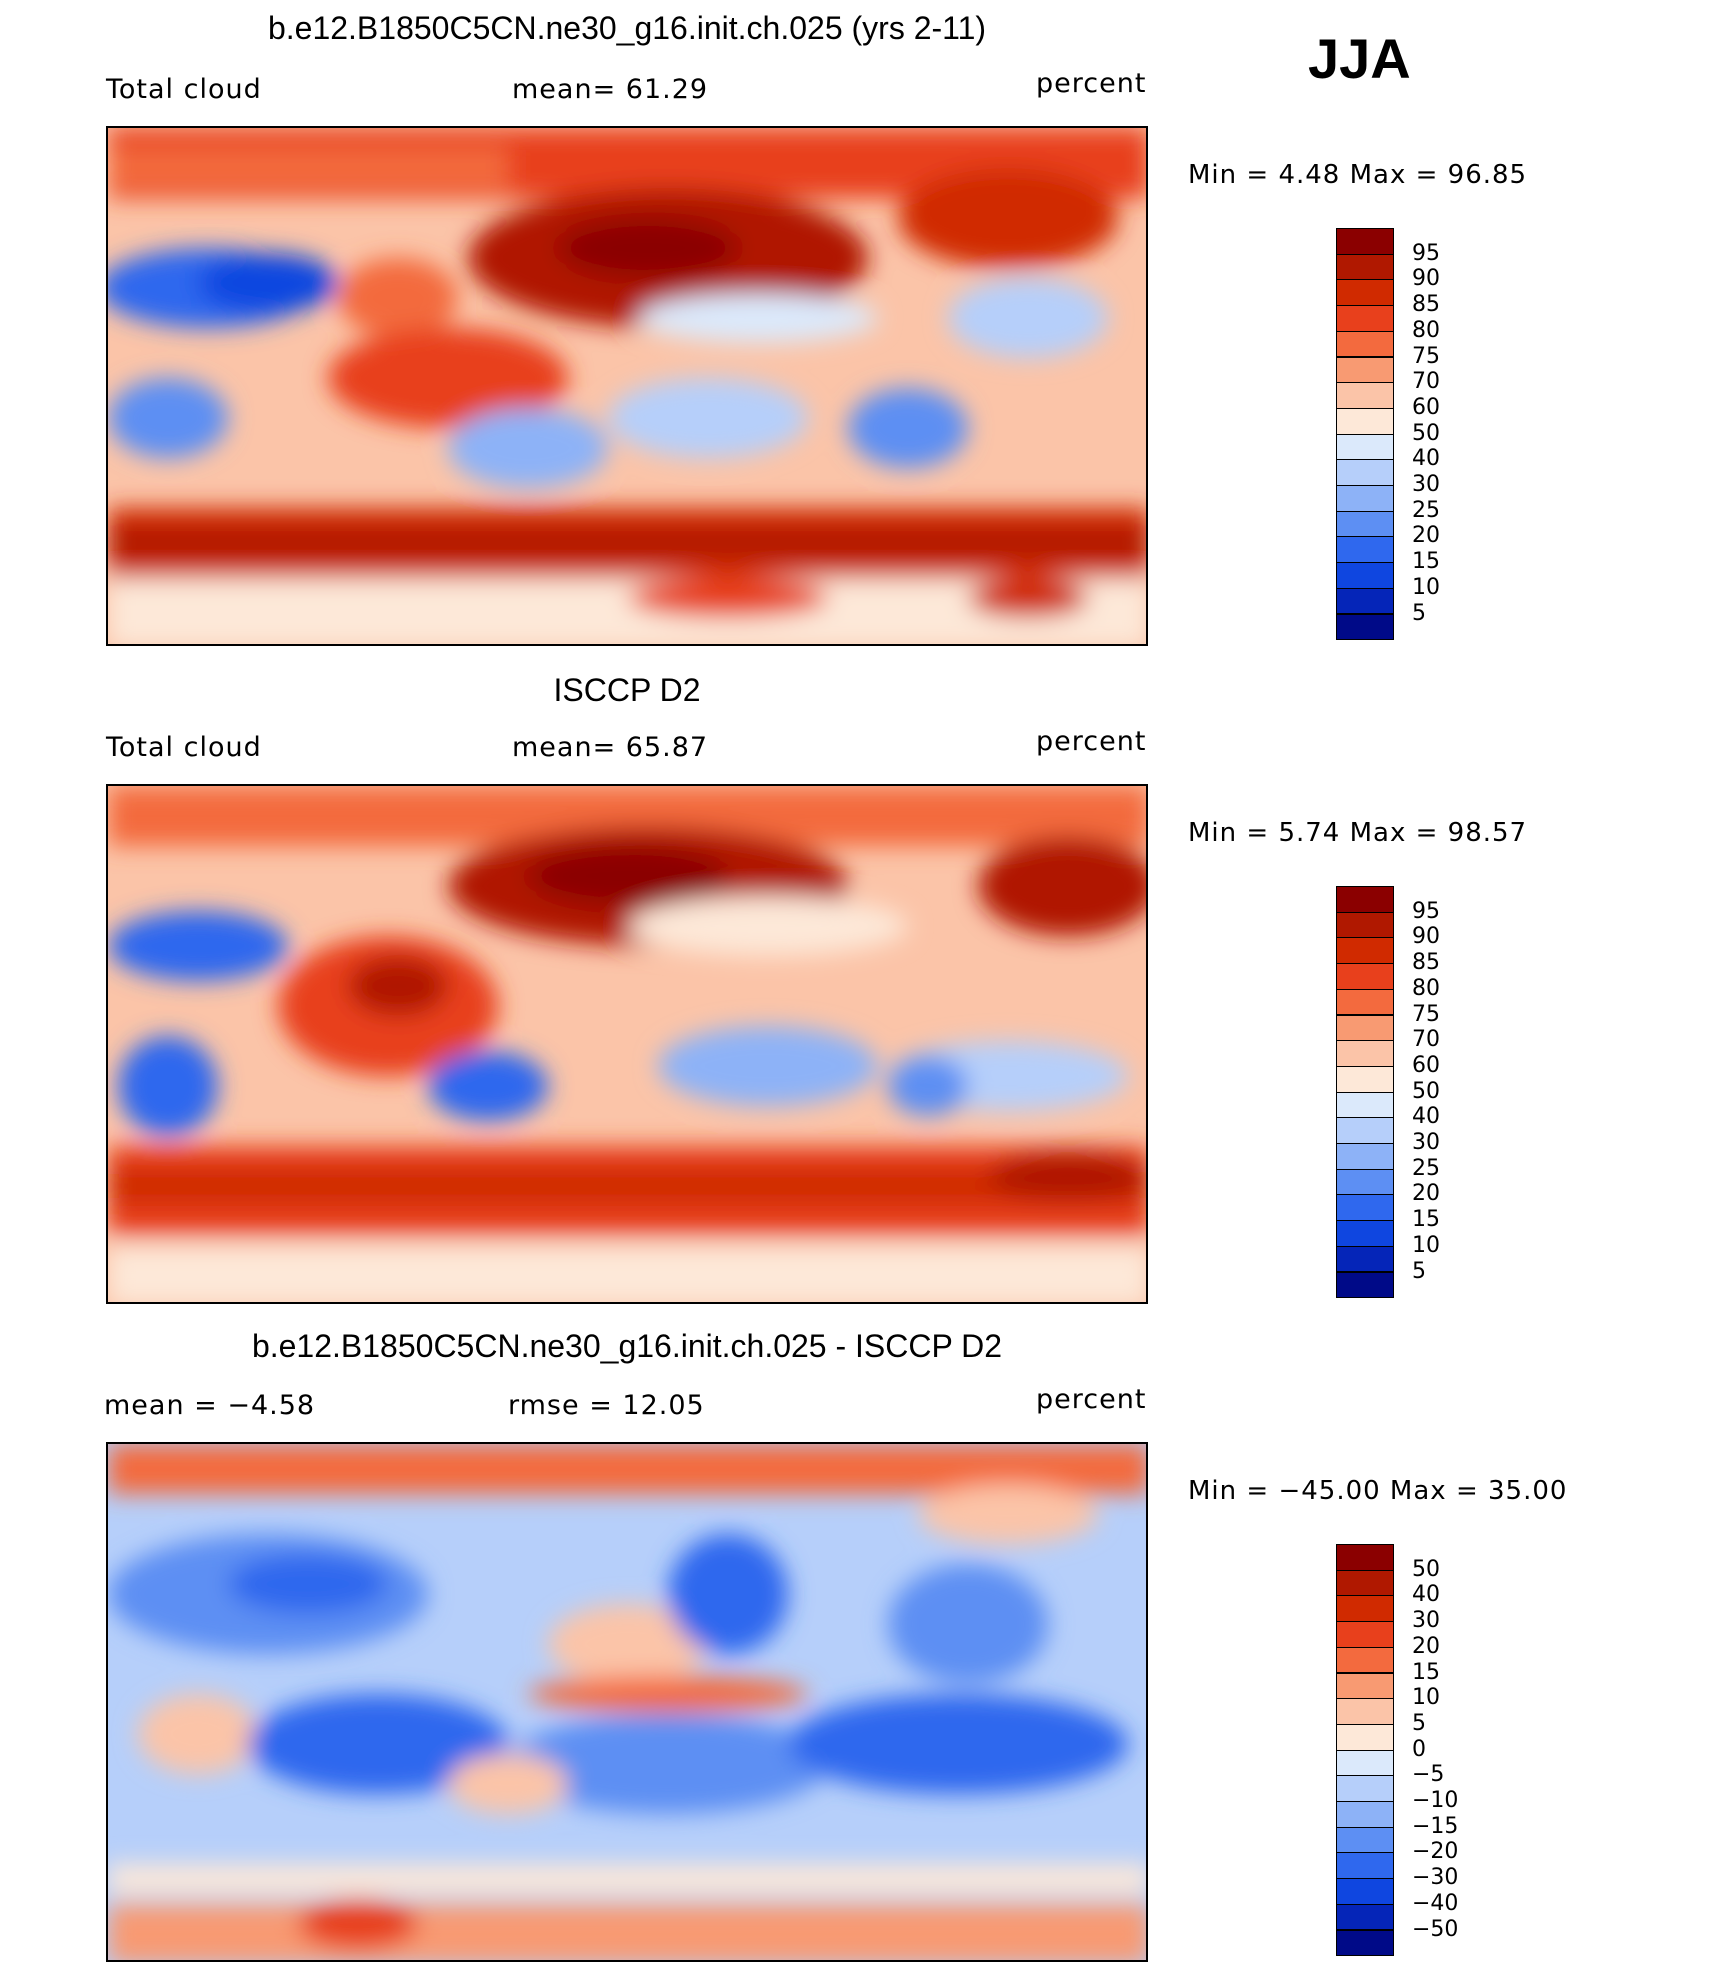 Image resolution: width=1710 pixels, height=1975 pixels. What do you see at coordinates (1435, 1903) in the screenshot?
I see `colorbar-label: −40` at bounding box center [1435, 1903].